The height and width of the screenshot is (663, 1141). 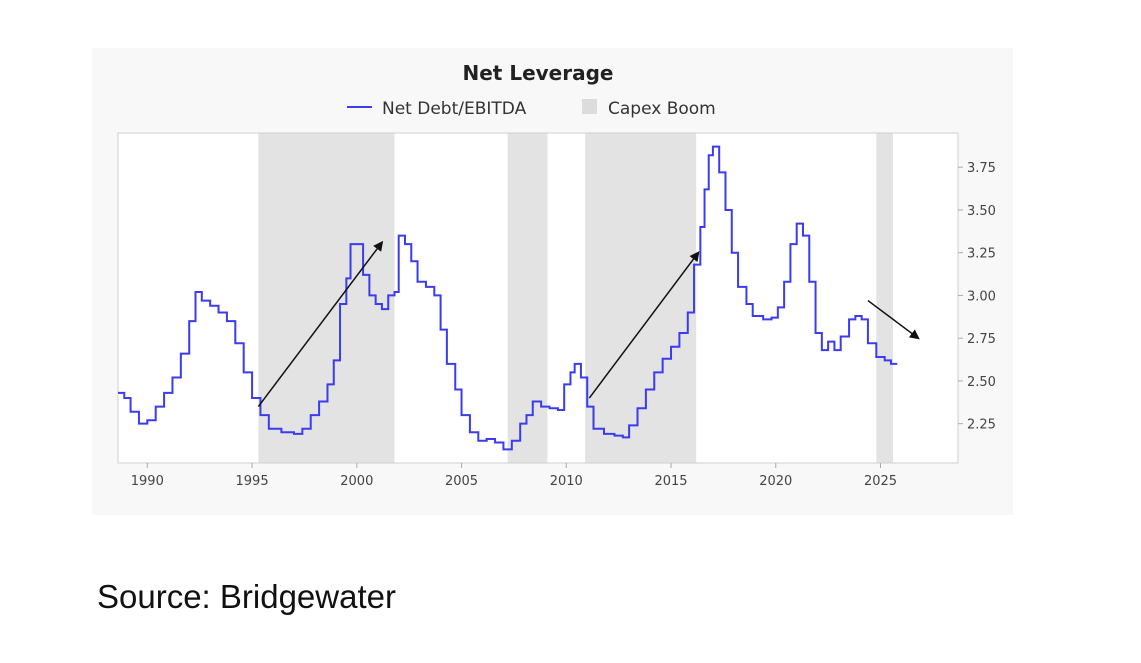 I want to click on legend-label: Capex Boom, so click(x=662, y=109).